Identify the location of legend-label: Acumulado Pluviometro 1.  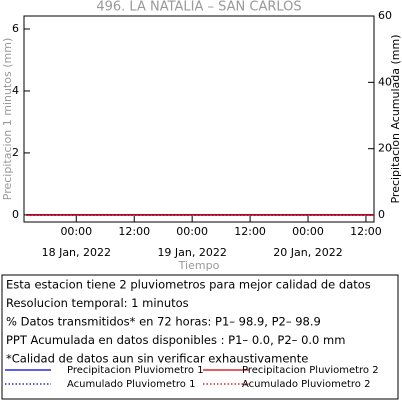
(131, 384).